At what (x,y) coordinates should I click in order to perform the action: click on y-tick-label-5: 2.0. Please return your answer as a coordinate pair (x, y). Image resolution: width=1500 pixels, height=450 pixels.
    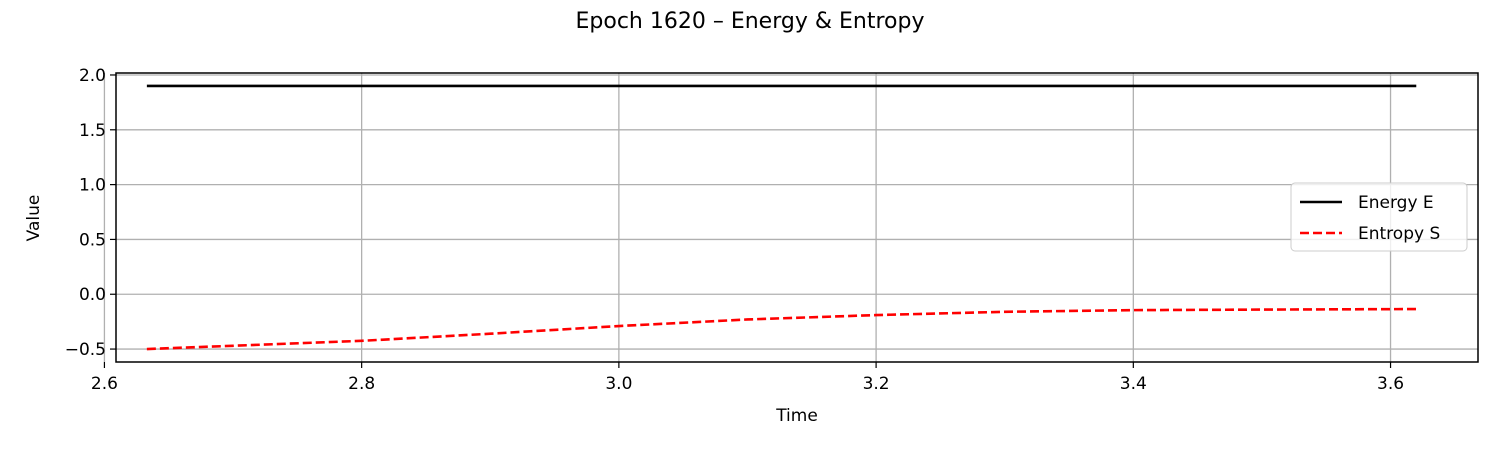
    Looking at the image, I should click on (92, 76).